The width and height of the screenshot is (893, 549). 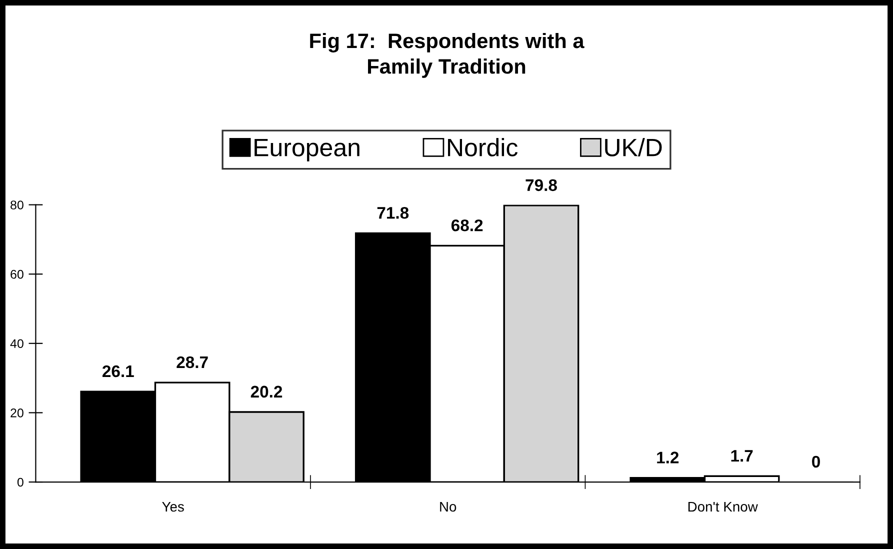 I want to click on legend-label: Nordic, so click(x=483, y=147).